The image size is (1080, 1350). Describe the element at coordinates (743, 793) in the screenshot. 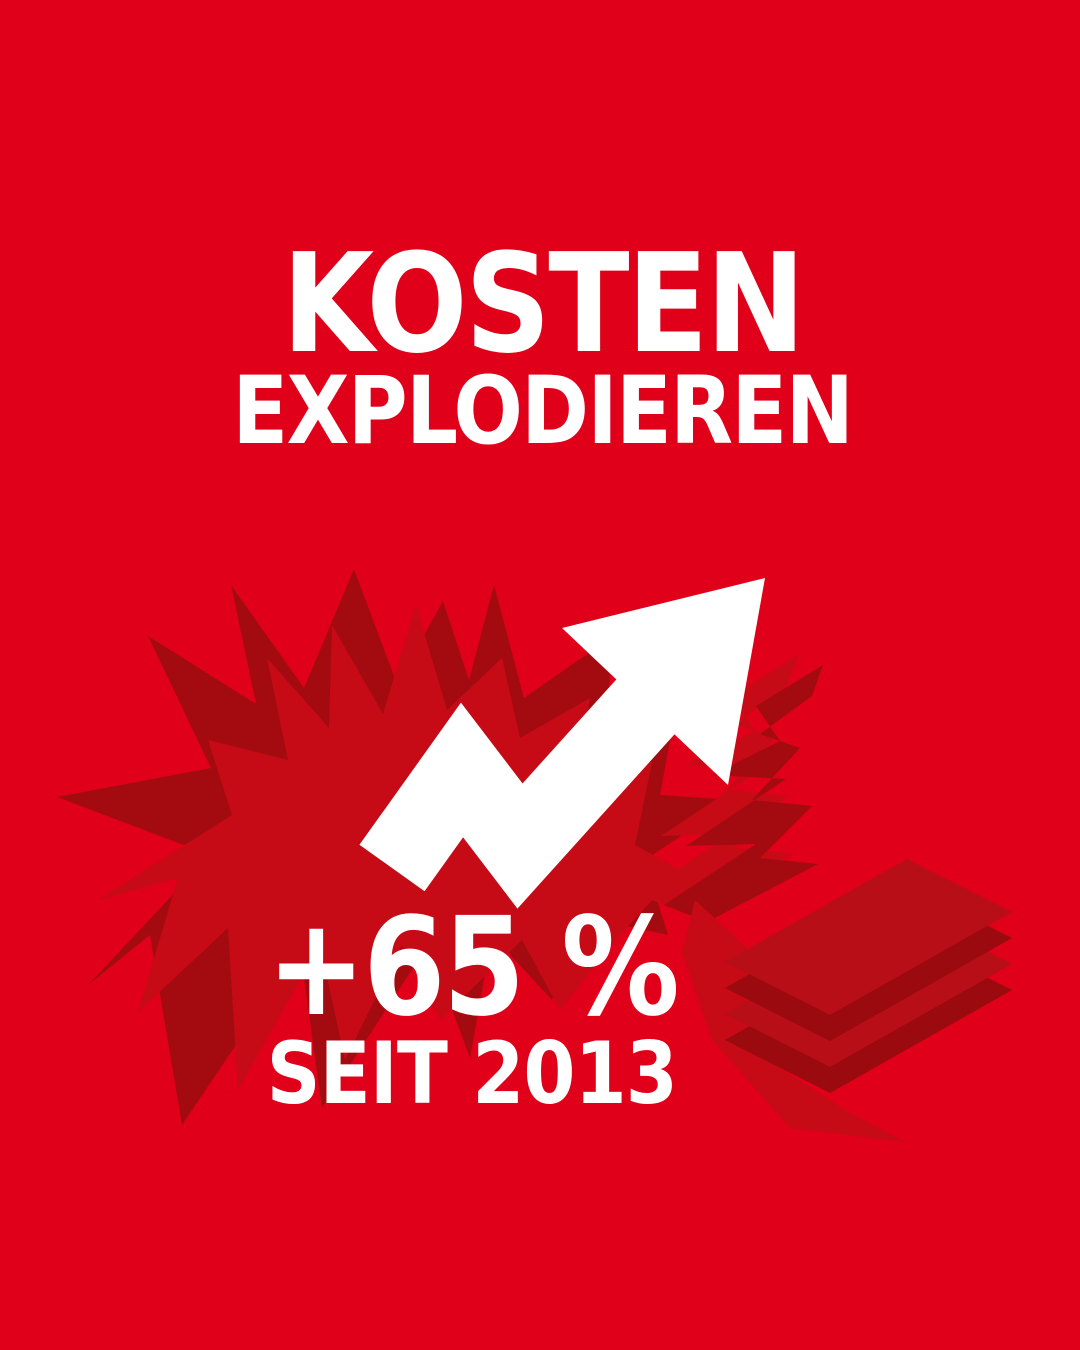

I see `explosion-shard-dark-icon` at that location.